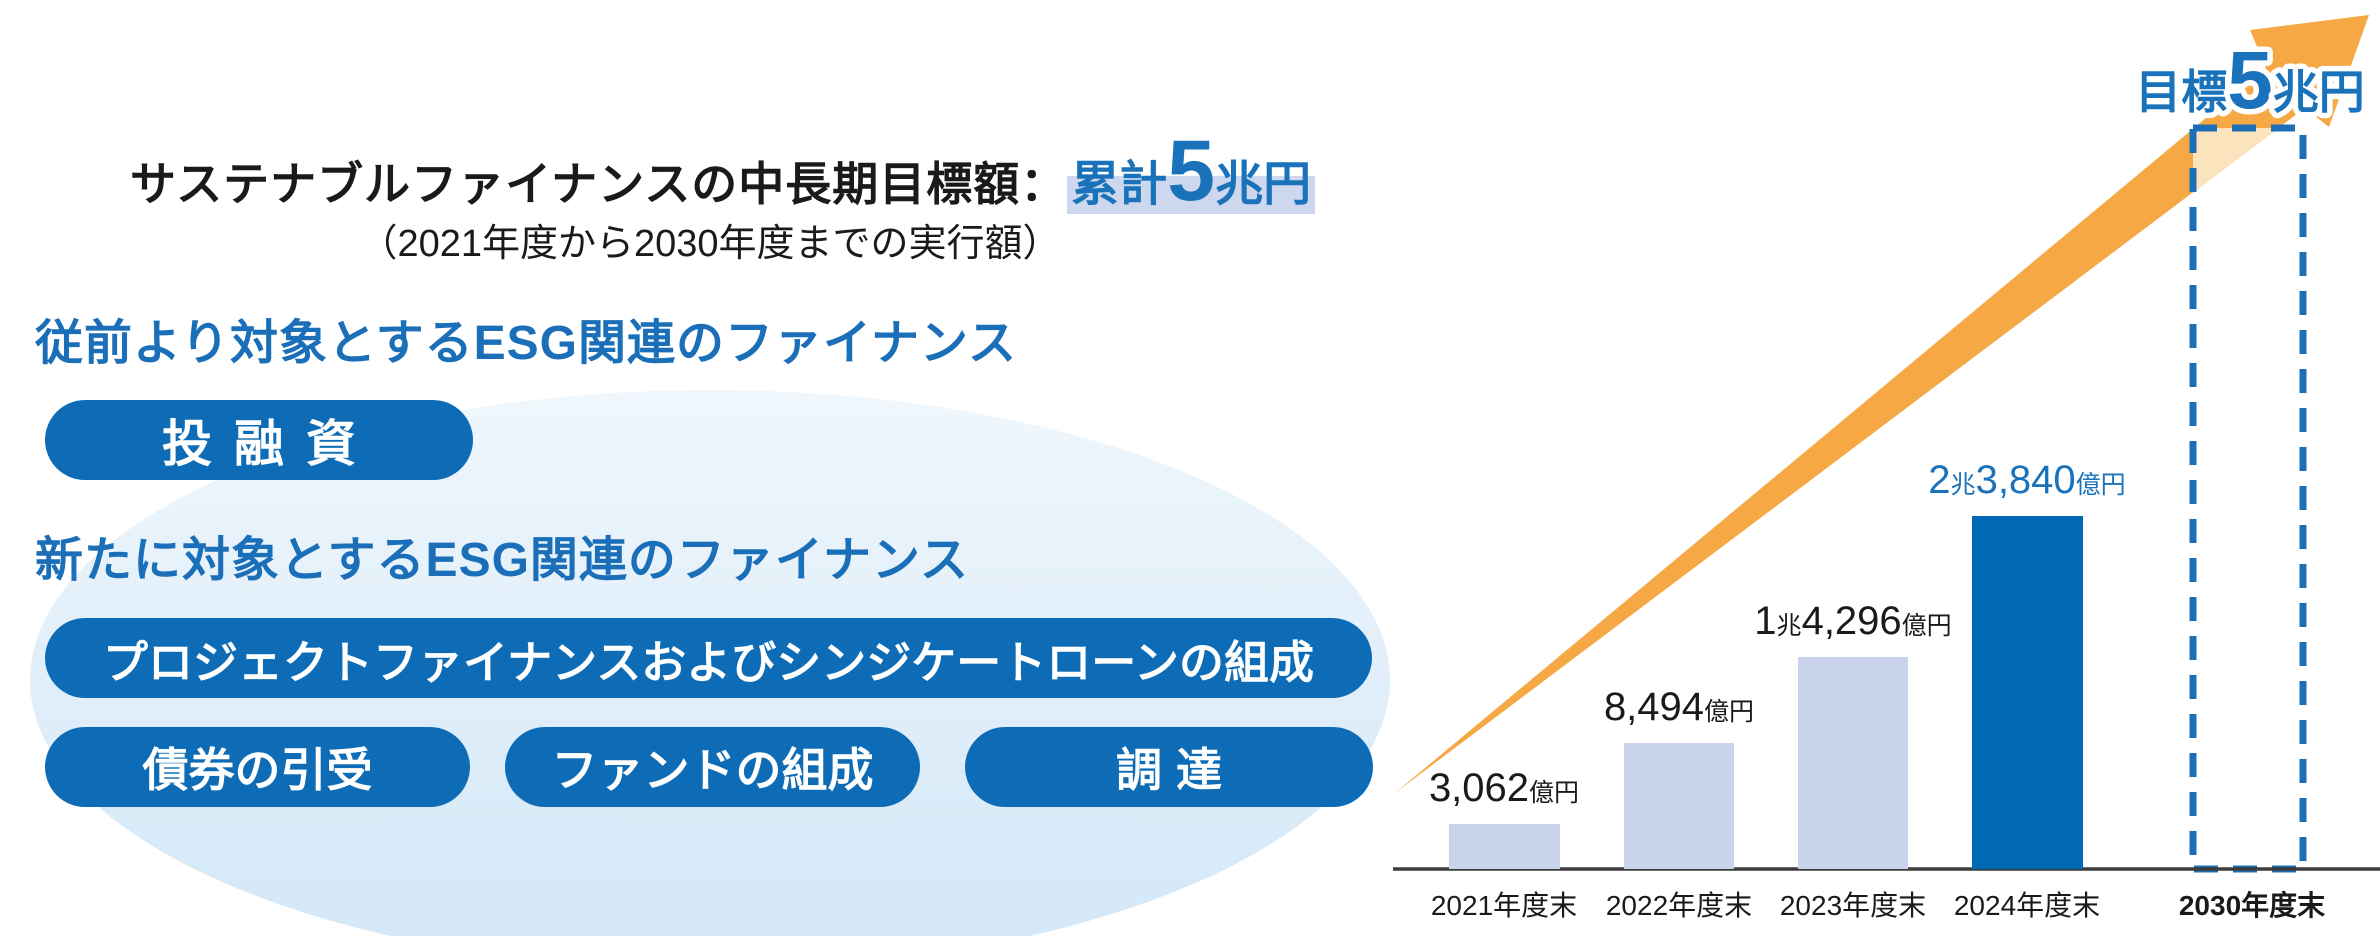  I want to click on bar-value-label-2022: 8,494 億円, so click(1679, 707).